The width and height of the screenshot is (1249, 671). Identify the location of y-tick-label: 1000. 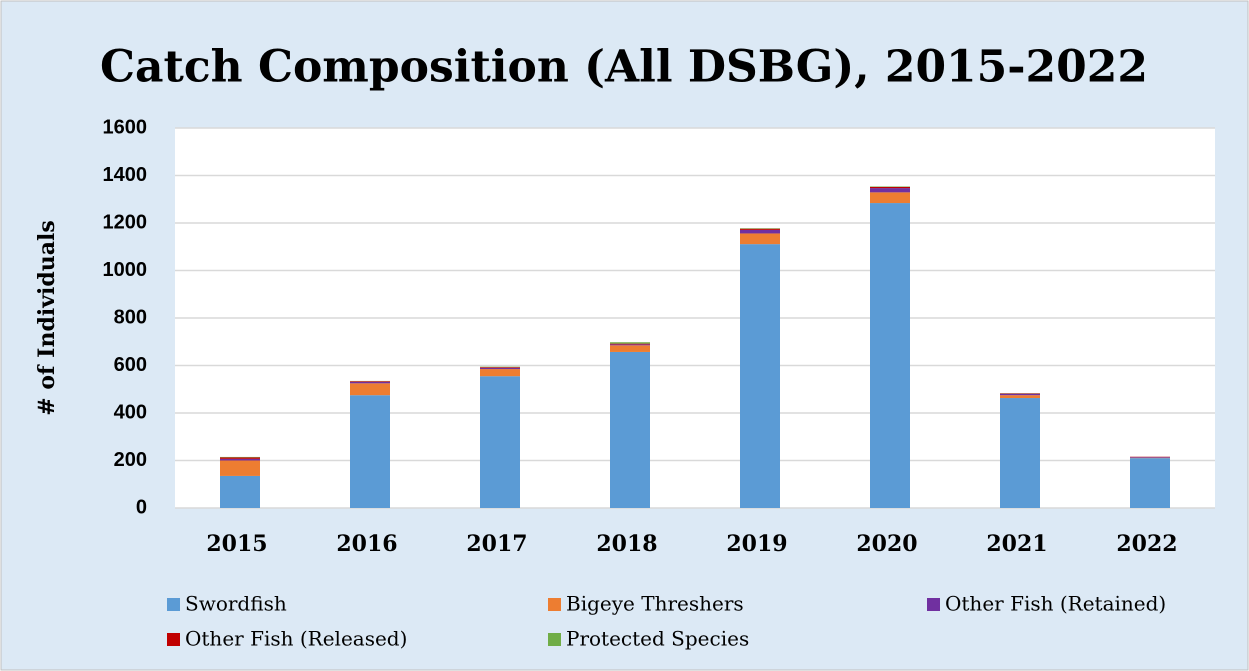
(125, 270).